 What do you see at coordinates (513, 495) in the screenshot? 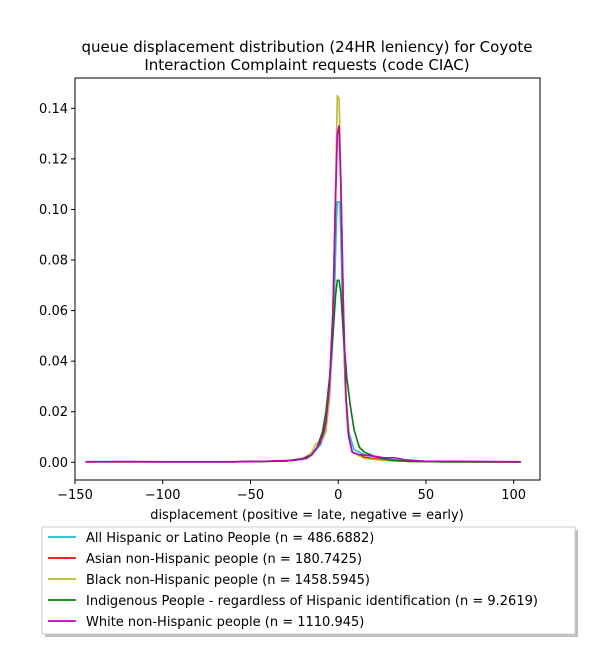
I see `x-tick-label: 100` at bounding box center [513, 495].